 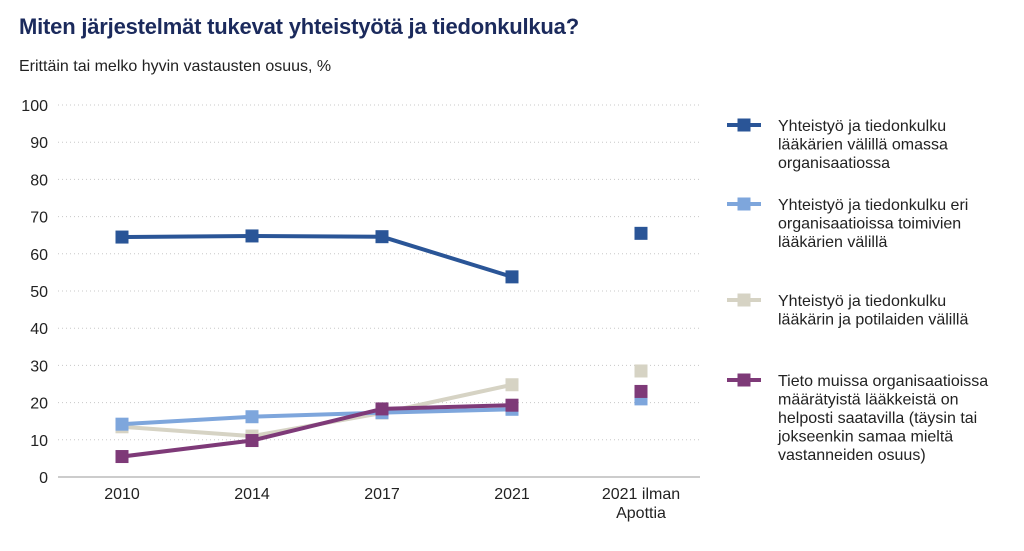 I want to click on y-tick-label: 90, so click(x=39, y=143).